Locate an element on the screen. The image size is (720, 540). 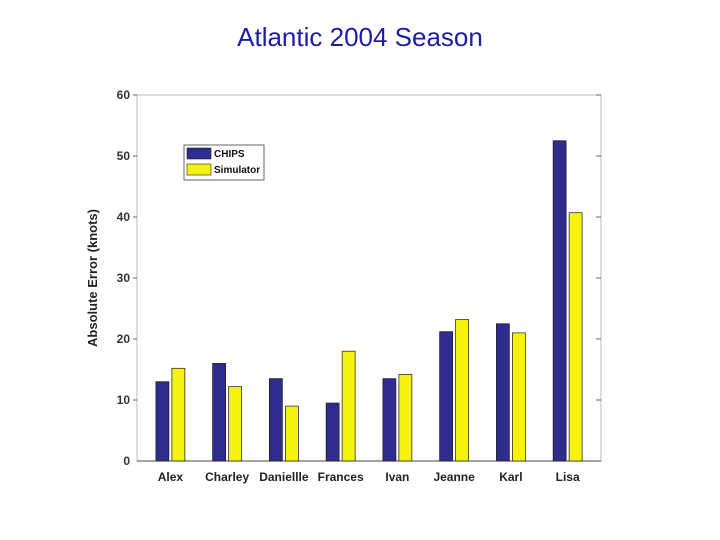
bar-simulator-ivan is located at coordinates (405, 418).